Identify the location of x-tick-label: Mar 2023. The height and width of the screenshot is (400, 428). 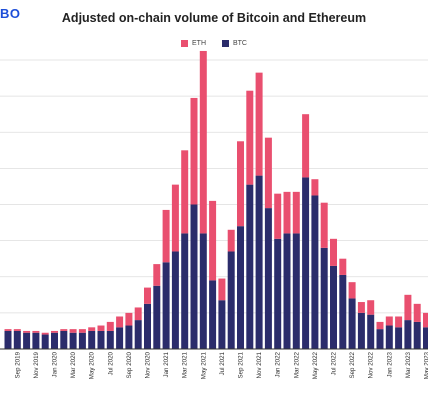
(408, 364).